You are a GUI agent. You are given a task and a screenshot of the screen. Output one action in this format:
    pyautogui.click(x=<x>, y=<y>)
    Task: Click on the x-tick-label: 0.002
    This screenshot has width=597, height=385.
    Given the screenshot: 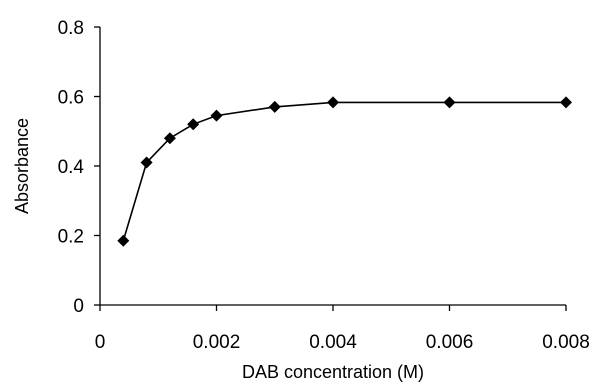 What is the action you would take?
    pyautogui.click(x=217, y=342)
    